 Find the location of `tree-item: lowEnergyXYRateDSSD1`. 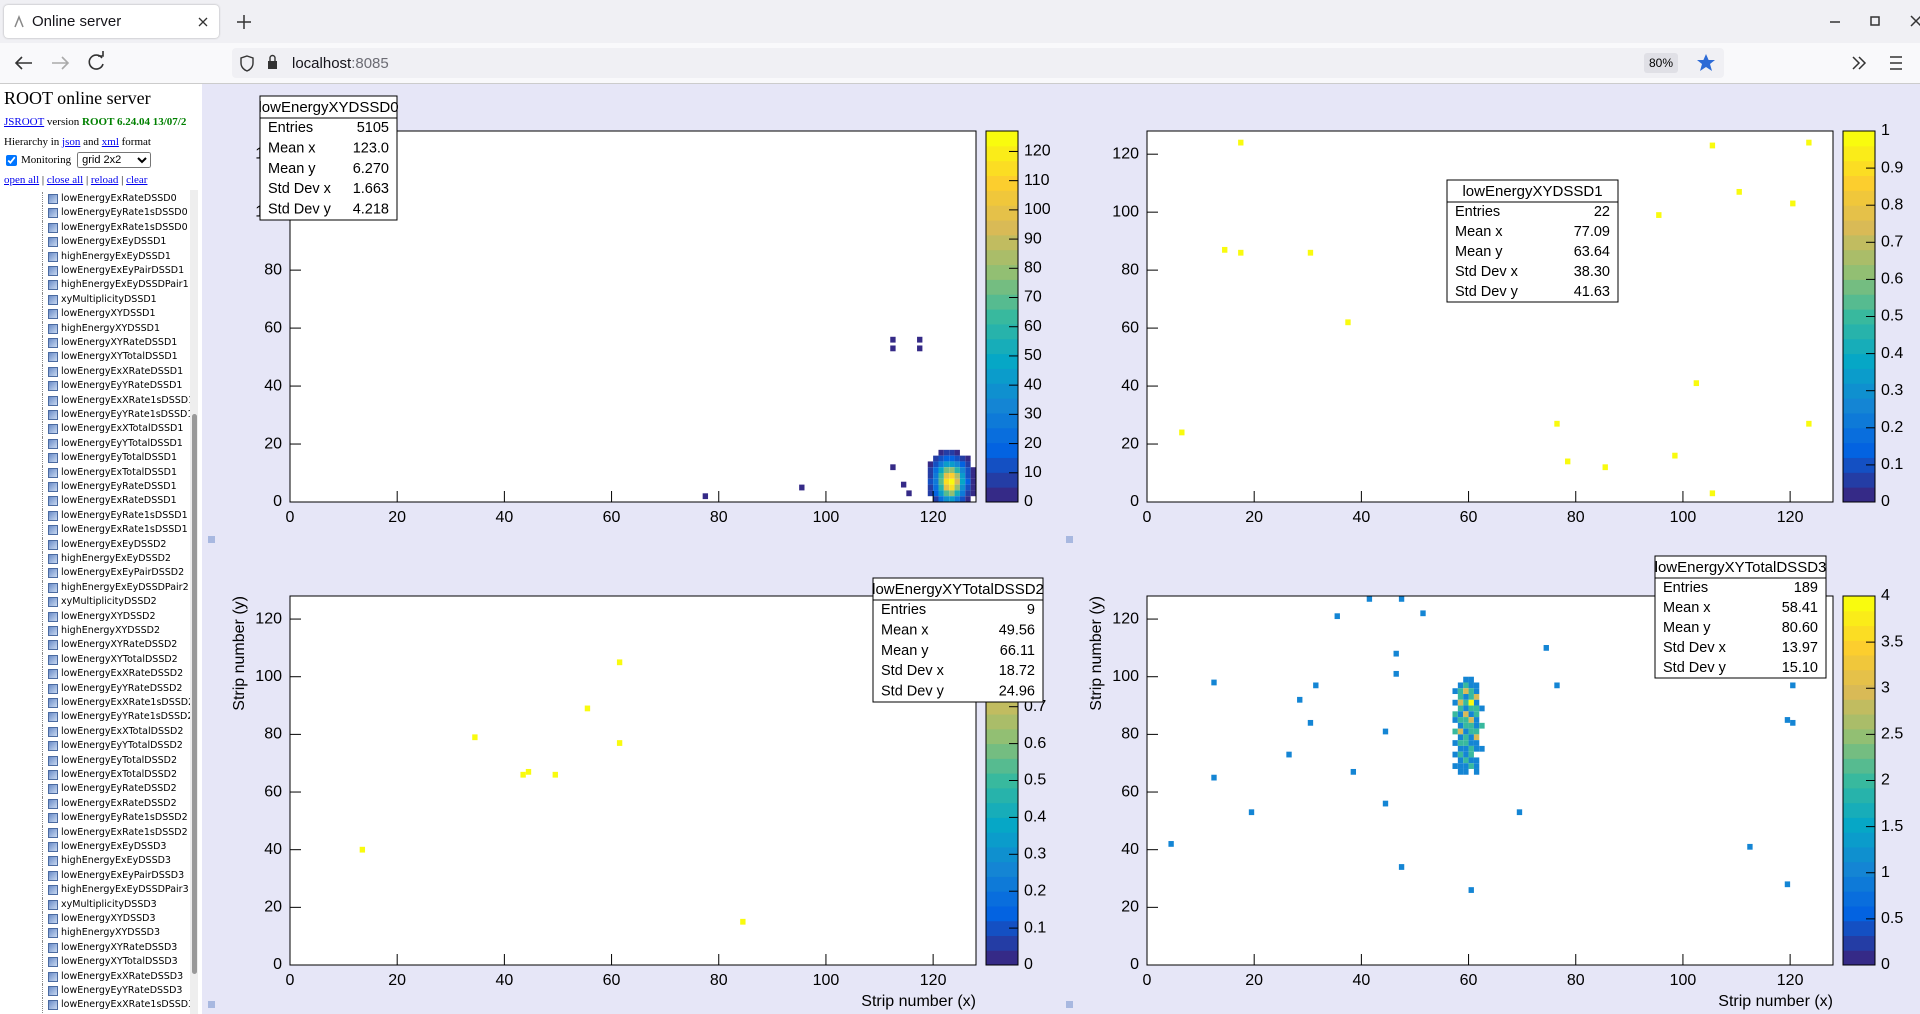

tree-item: lowEnergyXYRateDSSD1 is located at coordinates (119, 342).